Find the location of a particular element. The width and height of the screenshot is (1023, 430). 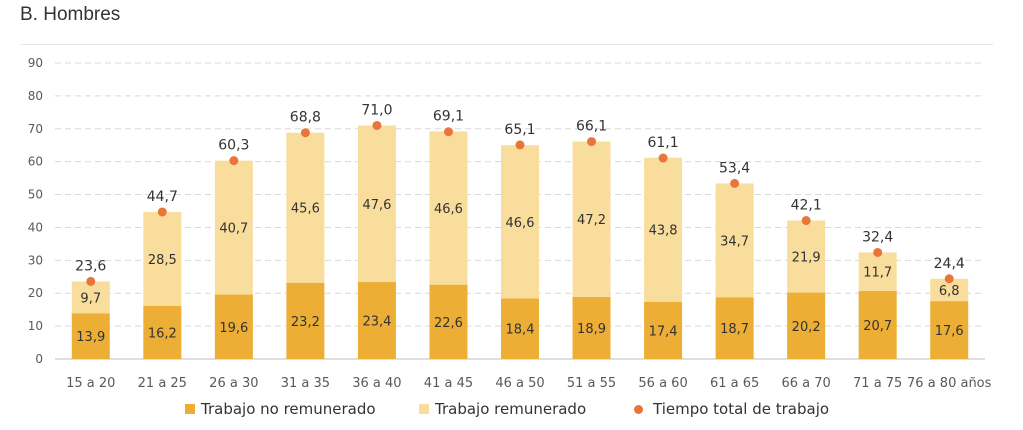

data-label-unpaid: 17,4 is located at coordinates (663, 331).